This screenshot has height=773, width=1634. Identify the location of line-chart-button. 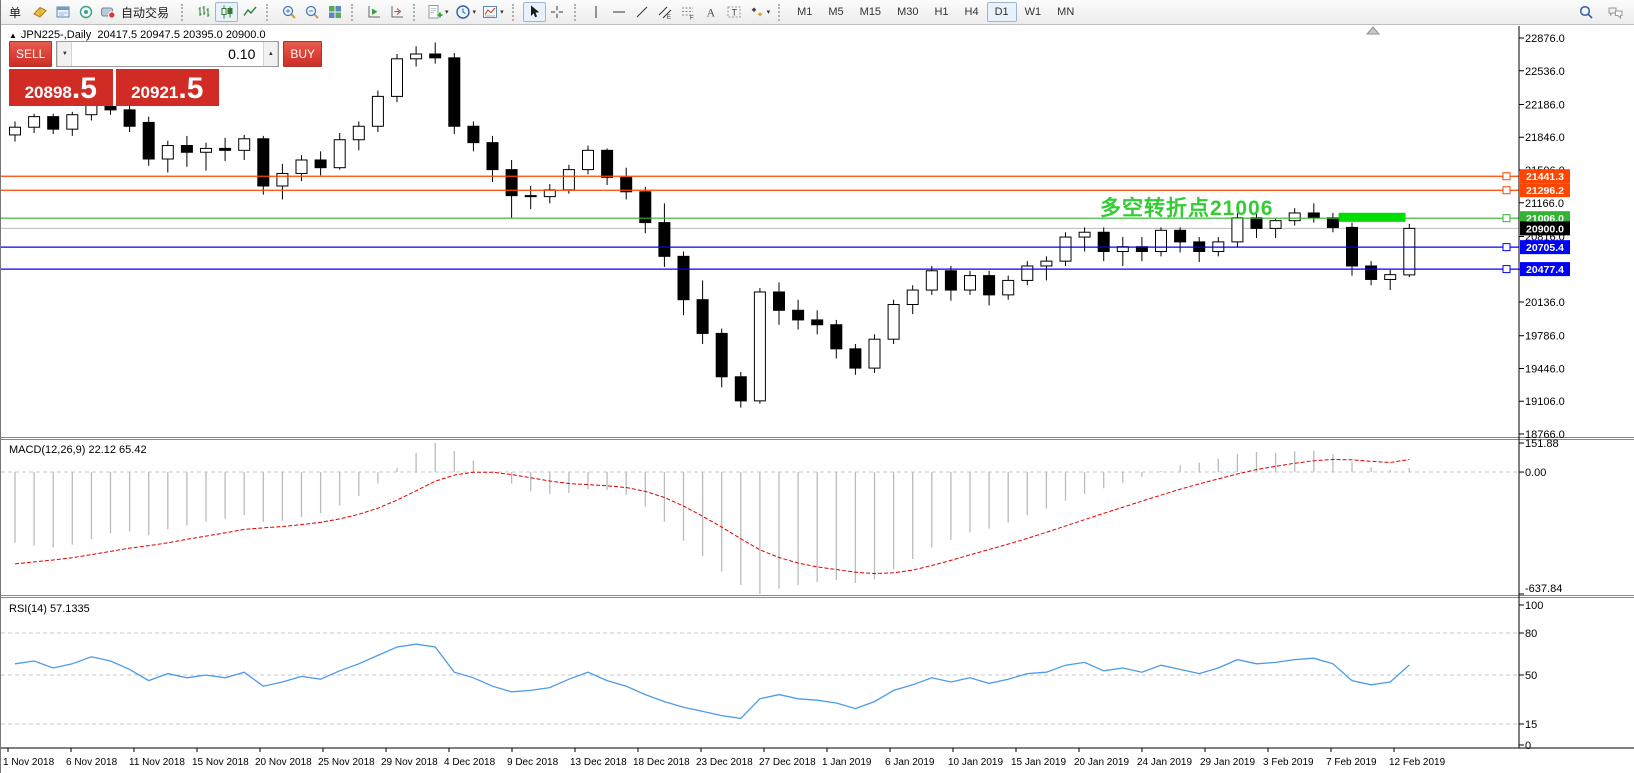
(249, 12).